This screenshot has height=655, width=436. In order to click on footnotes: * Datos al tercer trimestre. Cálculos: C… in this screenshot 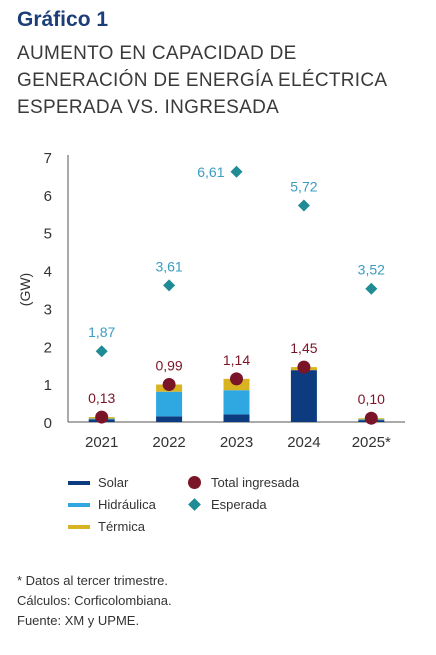, I will do `click(94, 601)`.